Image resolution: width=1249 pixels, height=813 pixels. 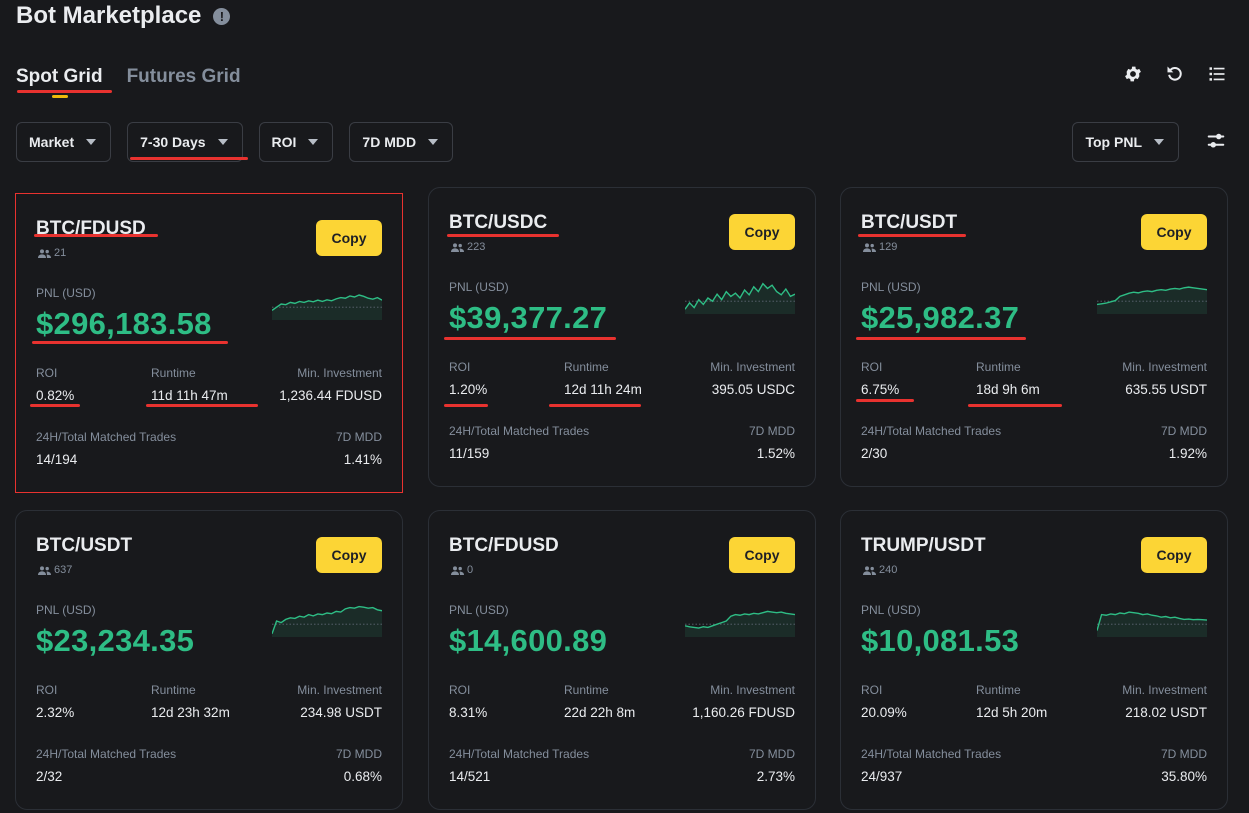 What do you see at coordinates (222, 16) in the screenshot?
I see `info-icon: !` at bounding box center [222, 16].